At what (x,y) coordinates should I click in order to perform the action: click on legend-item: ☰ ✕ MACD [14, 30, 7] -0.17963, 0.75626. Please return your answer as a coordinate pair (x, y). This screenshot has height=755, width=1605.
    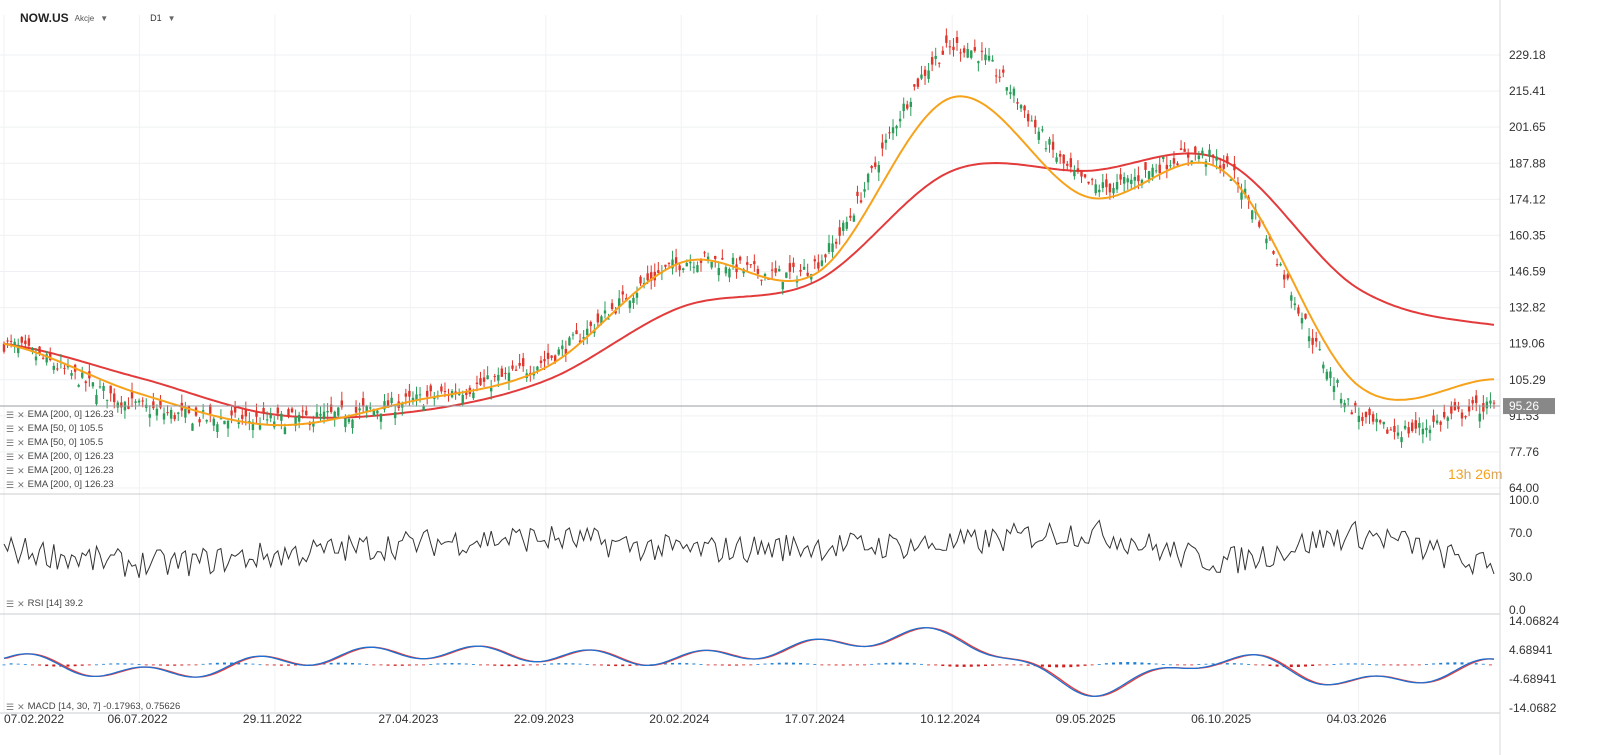
    Looking at the image, I should click on (93, 707).